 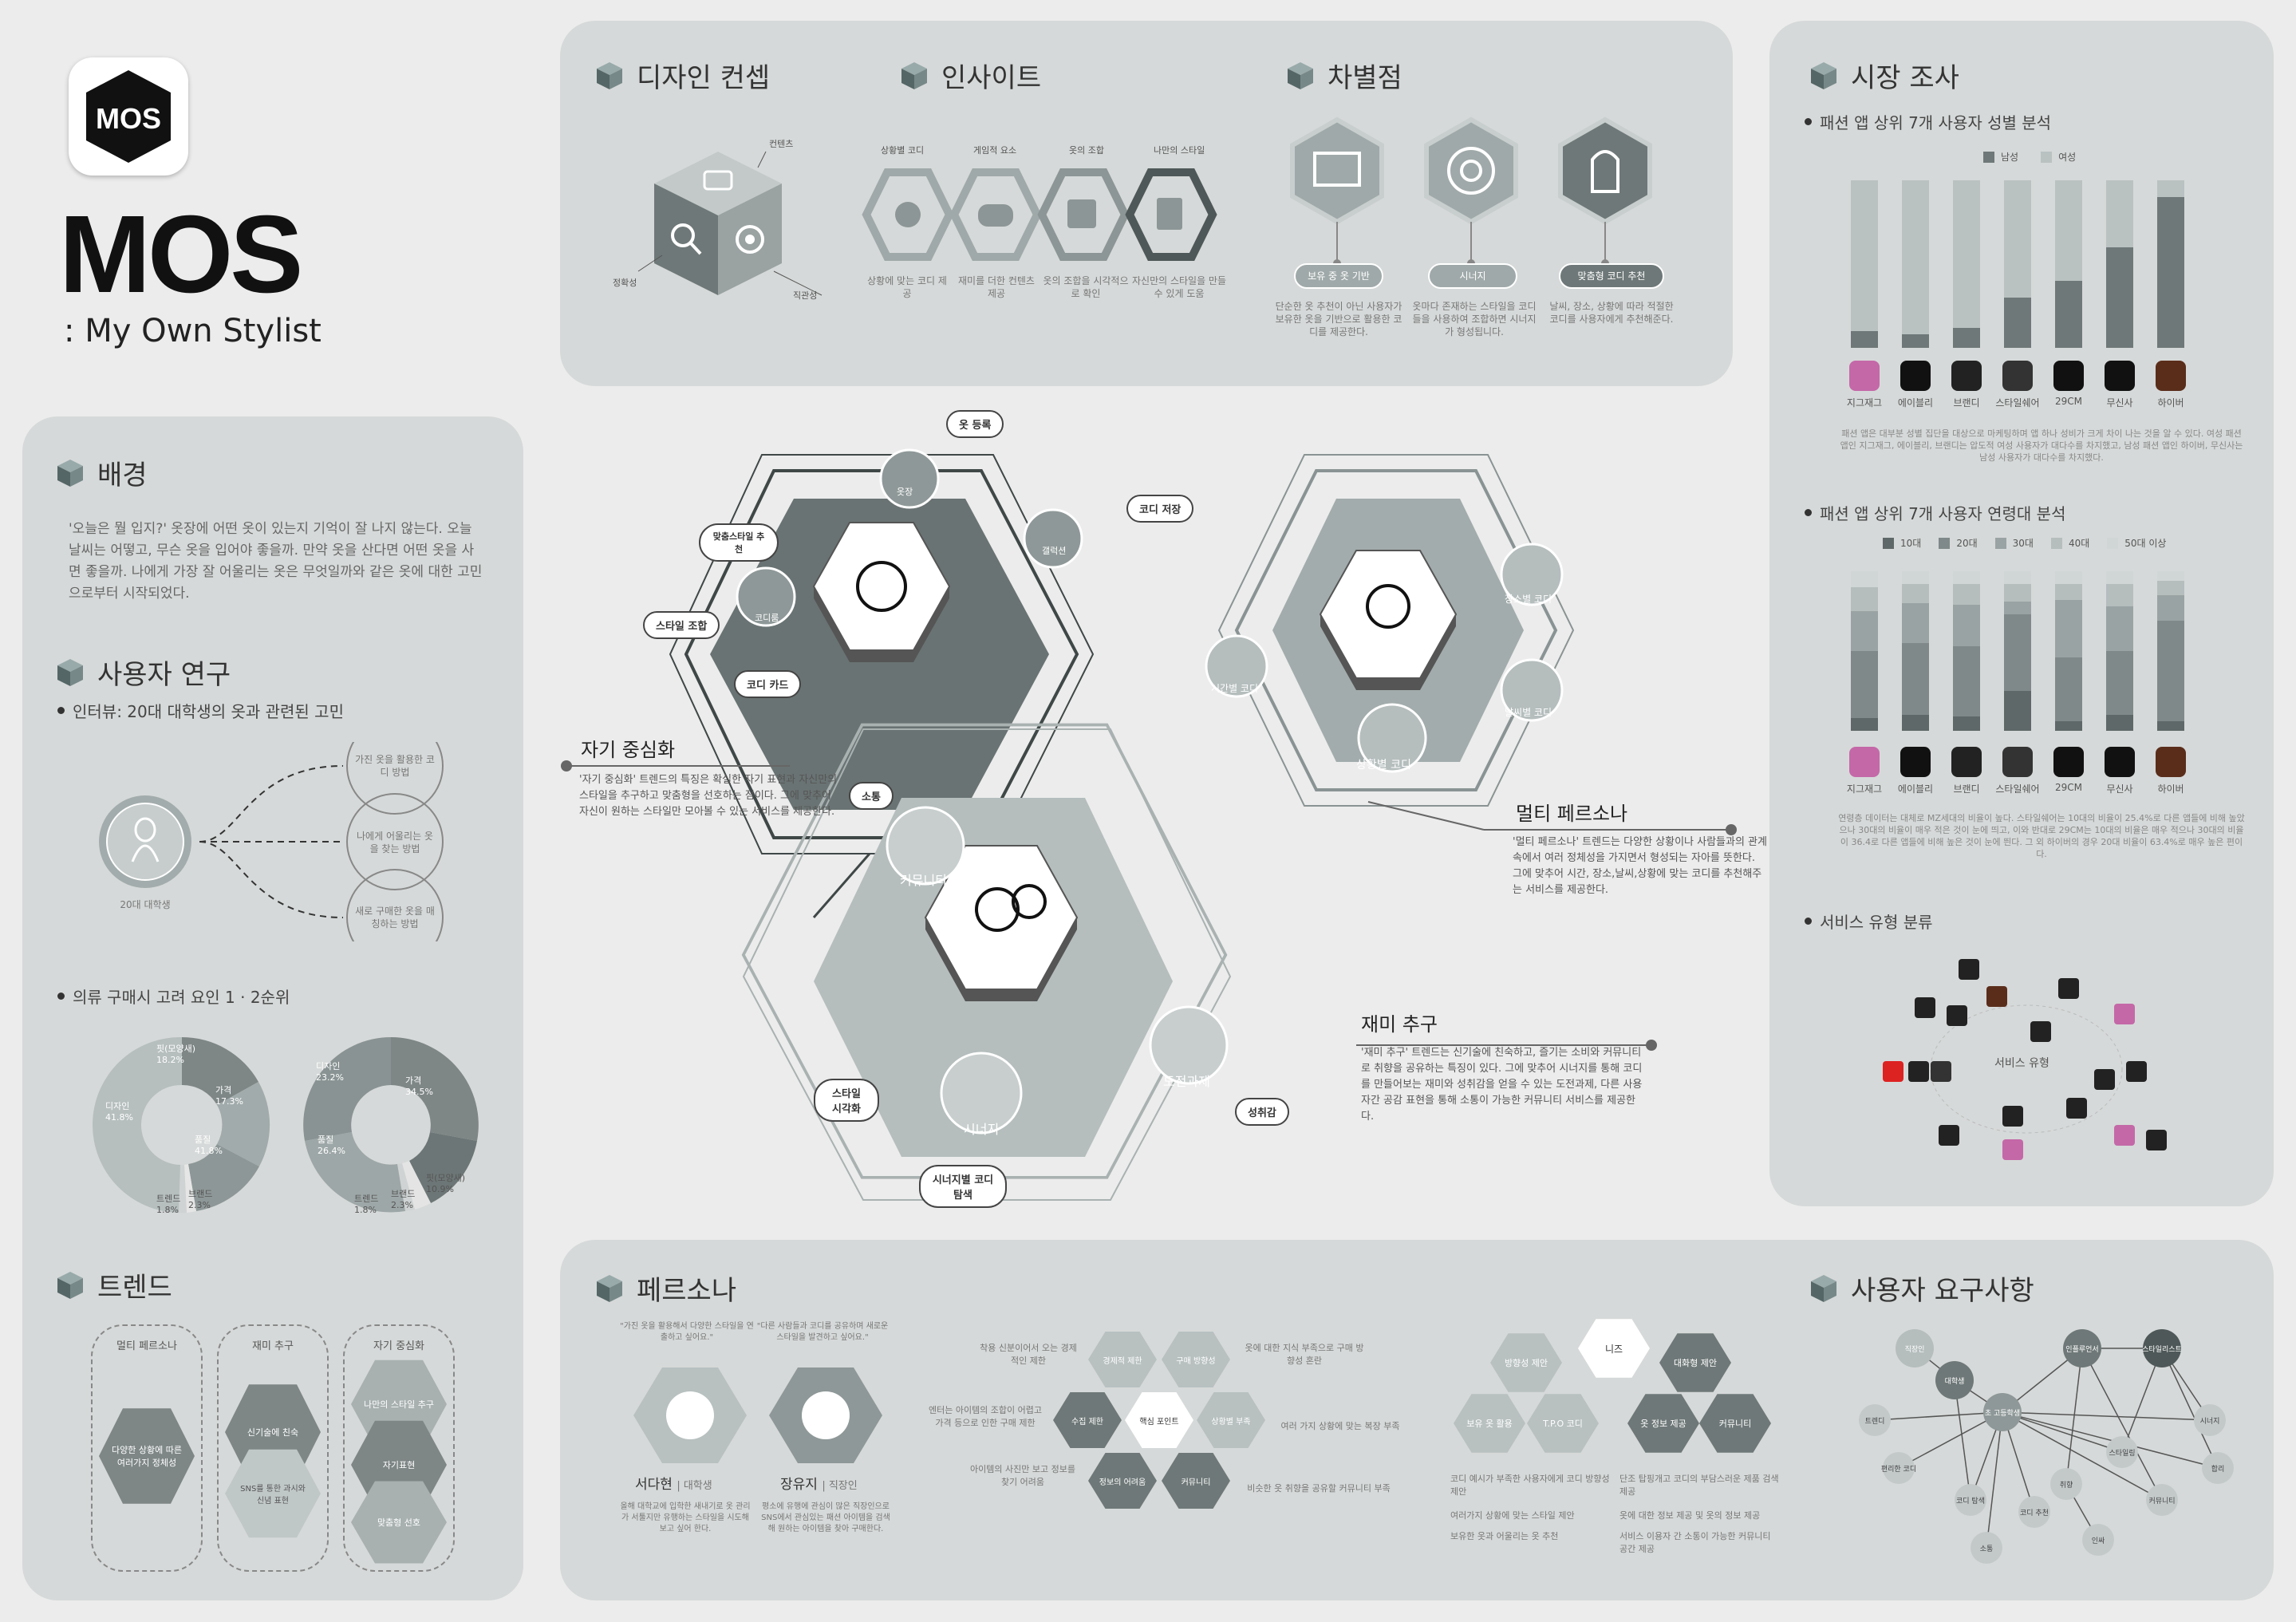 I want to click on donut2-label: 핏(모양새) 10.9%, so click(x=446, y=1183).